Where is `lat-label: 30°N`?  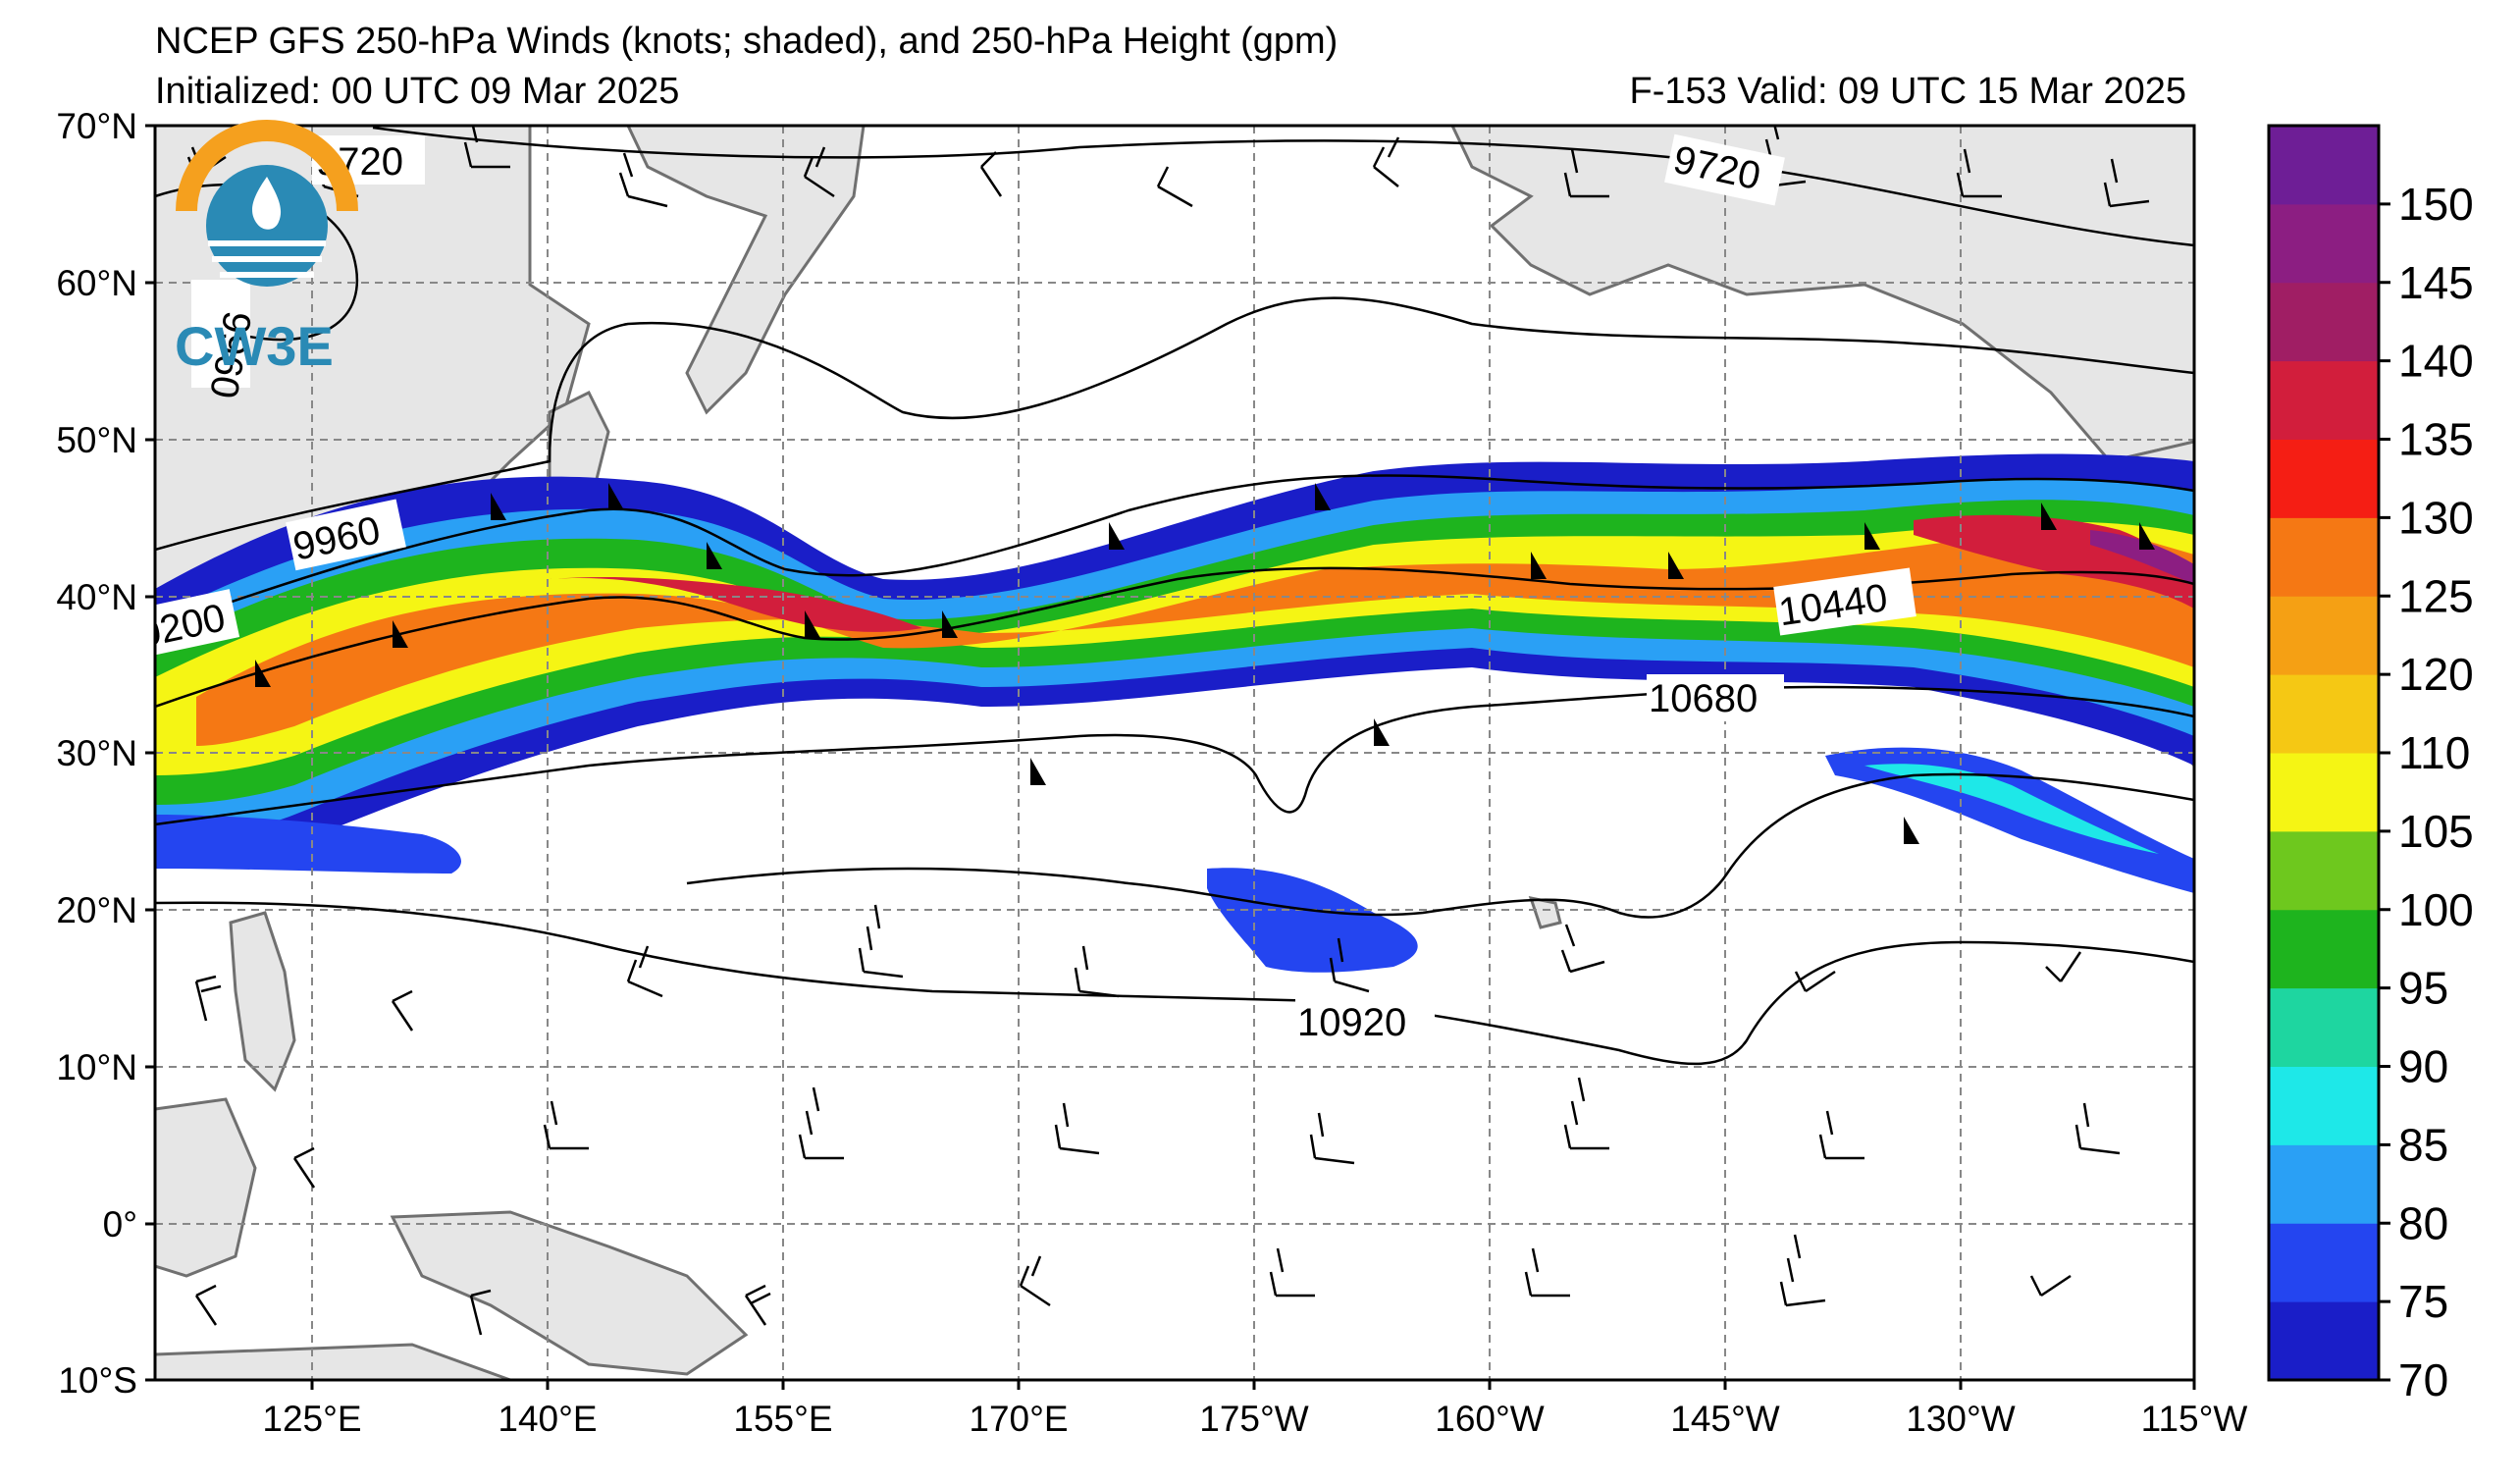
lat-label: 30°N is located at coordinates (96, 753).